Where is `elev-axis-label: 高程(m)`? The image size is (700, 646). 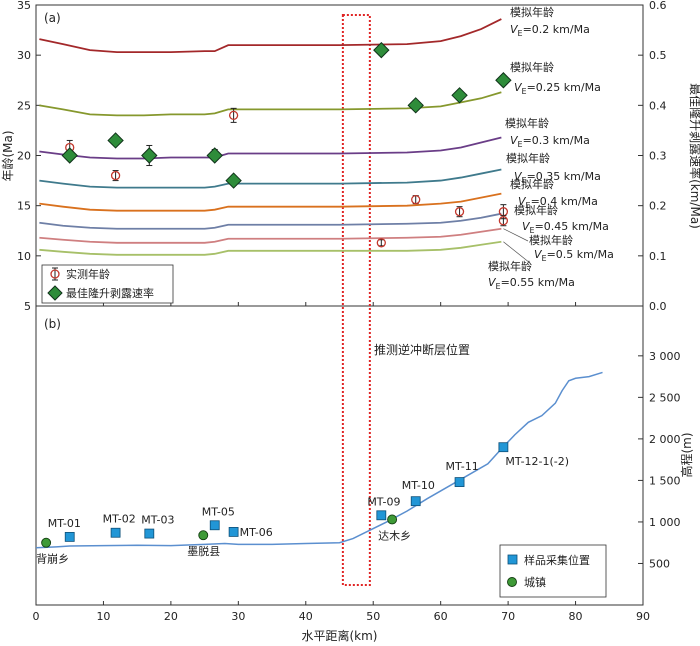 elev-axis-label: 高程(m) is located at coordinates (686, 454).